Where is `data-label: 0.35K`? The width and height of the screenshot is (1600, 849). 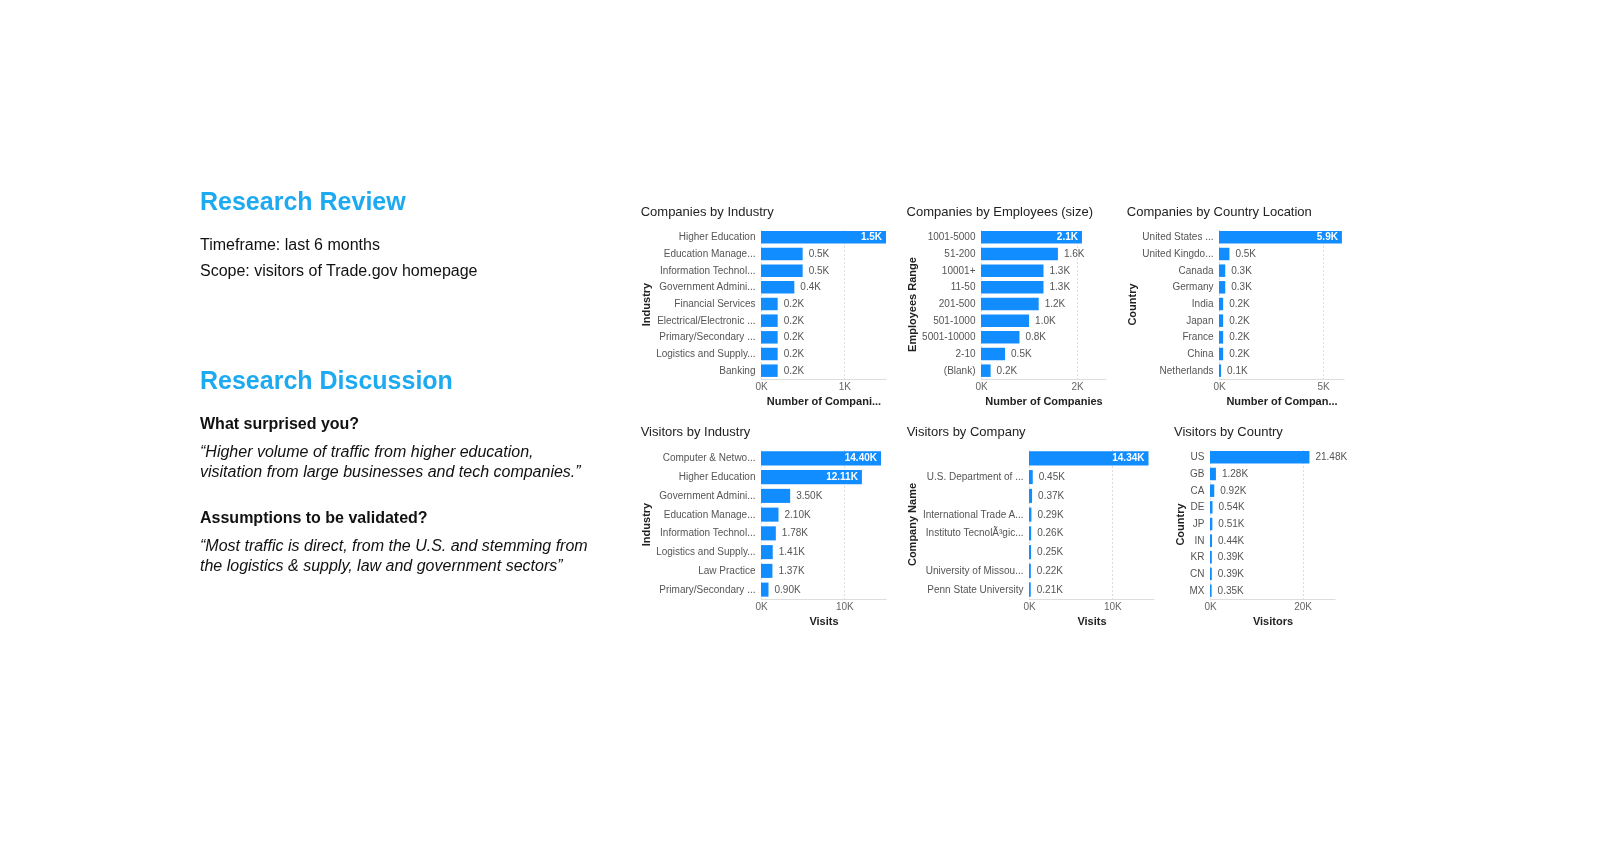
data-label: 0.35K is located at coordinates (1231, 590).